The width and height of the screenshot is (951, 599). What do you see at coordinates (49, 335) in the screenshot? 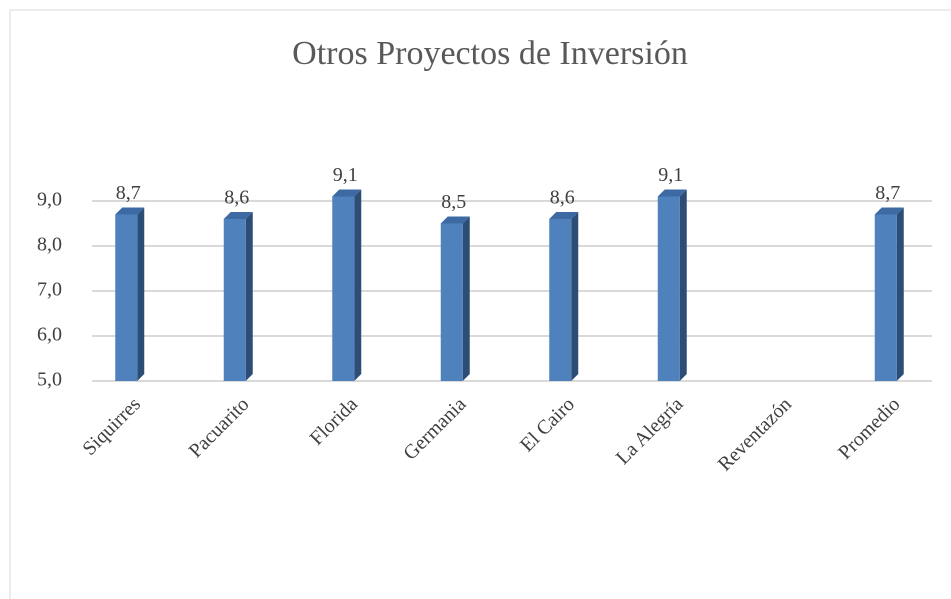
I see `y-tick-label: 6,0` at bounding box center [49, 335].